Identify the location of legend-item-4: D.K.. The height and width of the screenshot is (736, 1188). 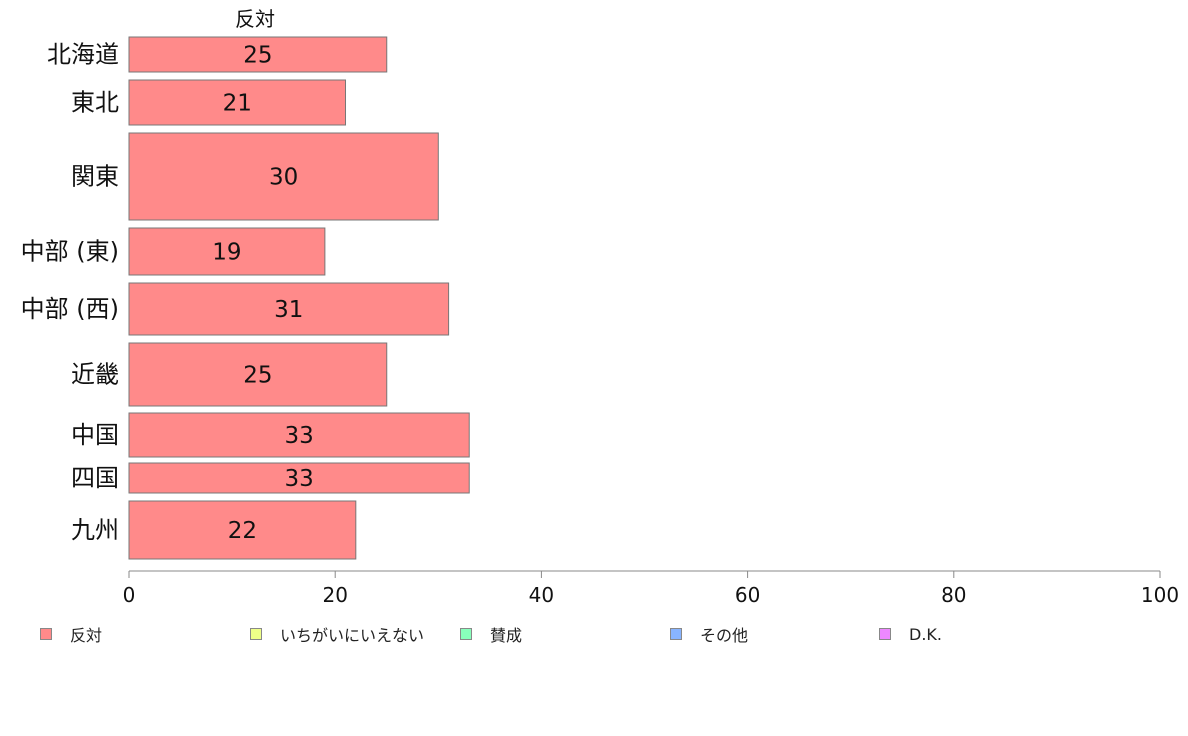
(910, 634).